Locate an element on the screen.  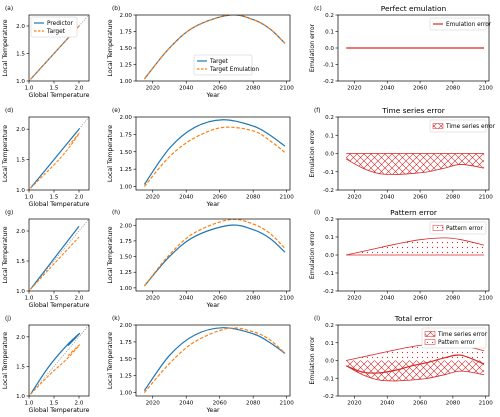
error-area-pattern-error is located at coordinates (415, 246).